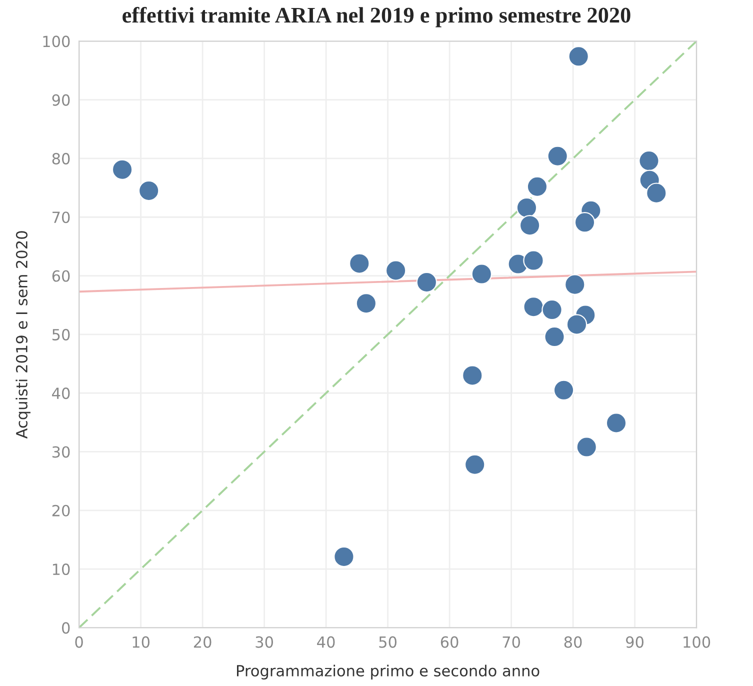  What do you see at coordinates (61, 334) in the screenshot?
I see `y-tick-label: 50` at bounding box center [61, 334].